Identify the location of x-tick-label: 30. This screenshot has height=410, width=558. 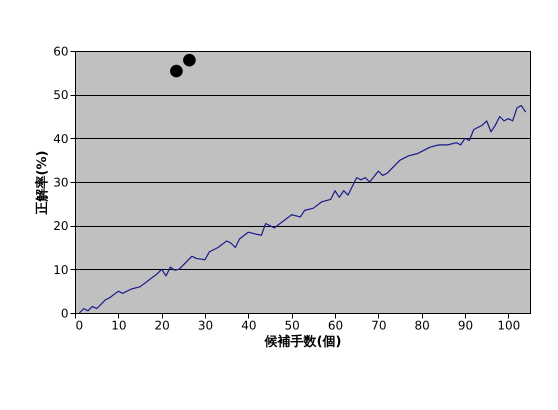
(206, 325).